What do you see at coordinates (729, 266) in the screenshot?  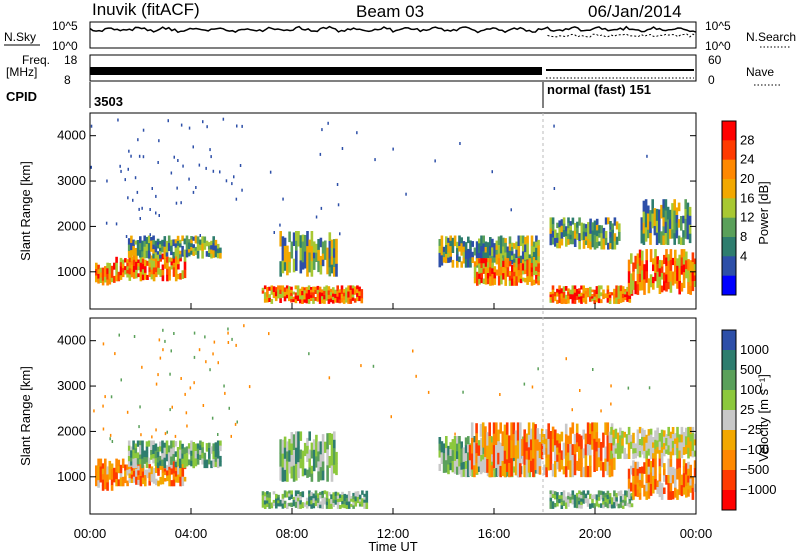 I see `power-colorbar-swatch` at bounding box center [729, 266].